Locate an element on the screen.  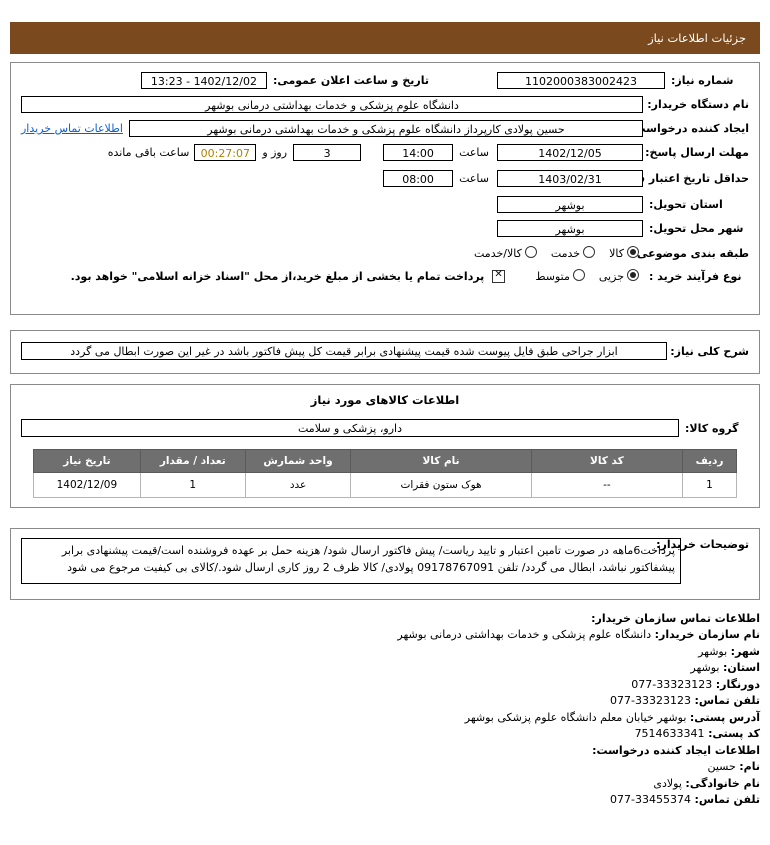
requester-last-name: نام خانوادگی: پولادی is located at coordinates (385, 783).